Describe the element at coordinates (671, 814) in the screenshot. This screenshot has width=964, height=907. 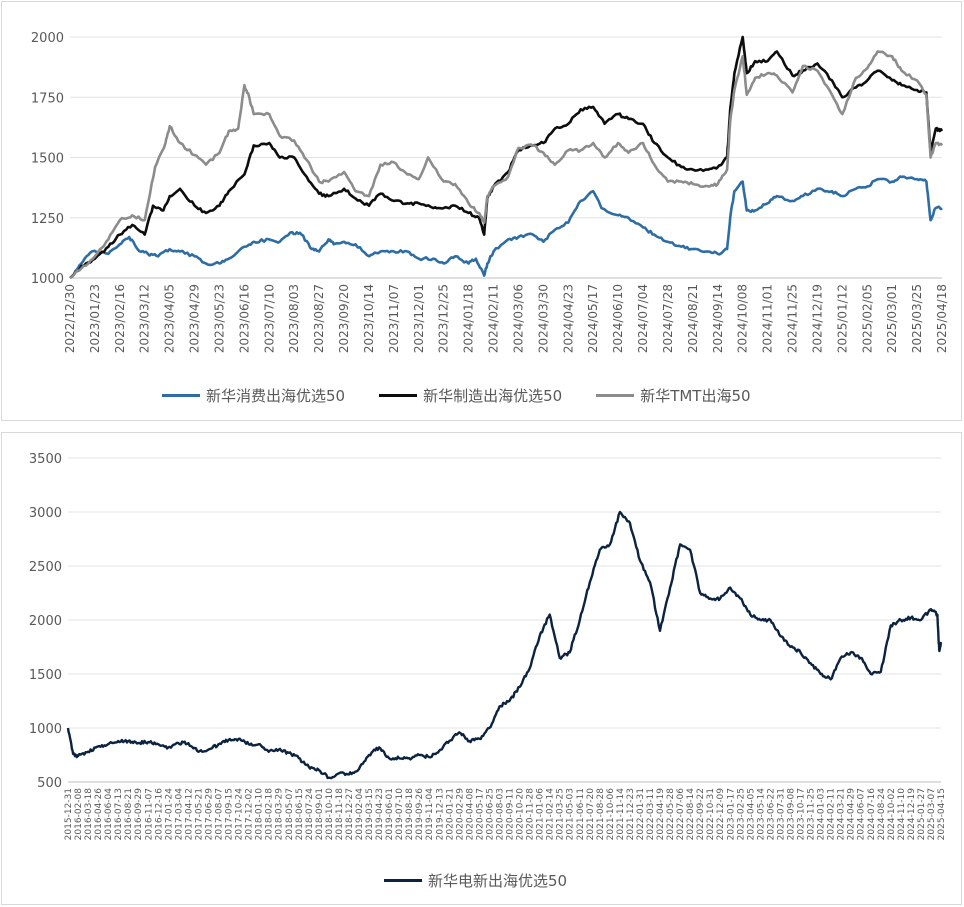
I see `x-tick-label: 2022-05-28` at that location.